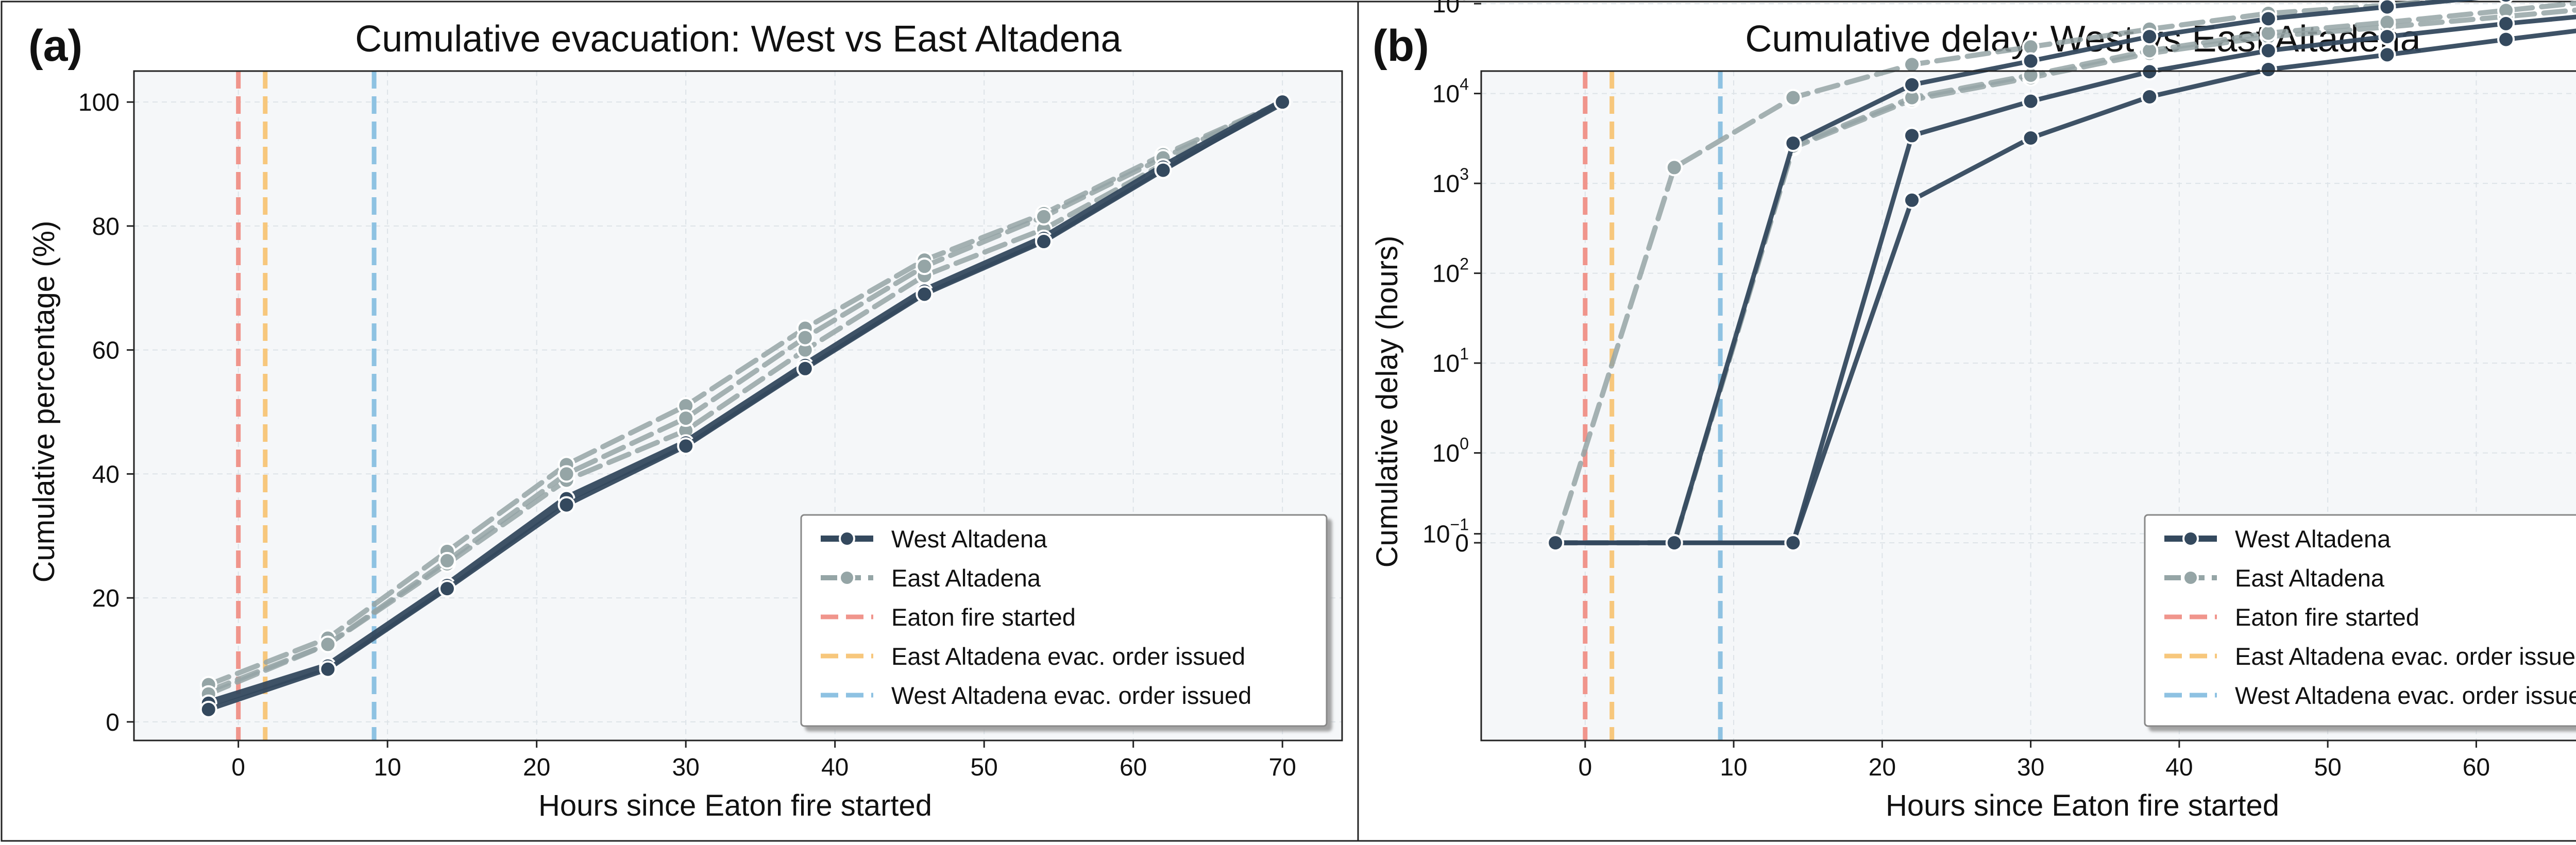  What do you see at coordinates (2082, 805) in the screenshot?
I see `panel-b-xlabel: Hours since Eaton fire started` at bounding box center [2082, 805].